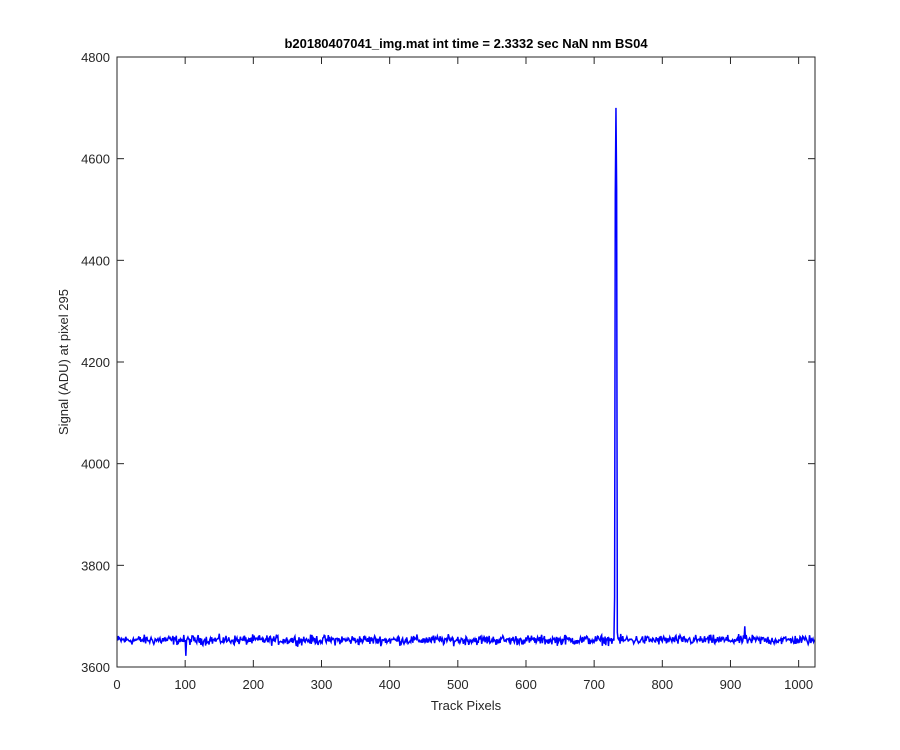 The image size is (900, 750). What do you see at coordinates (95, 260) in the screenshot?
I see `y-tick-label: 4400` at bounding box center [95, 260].